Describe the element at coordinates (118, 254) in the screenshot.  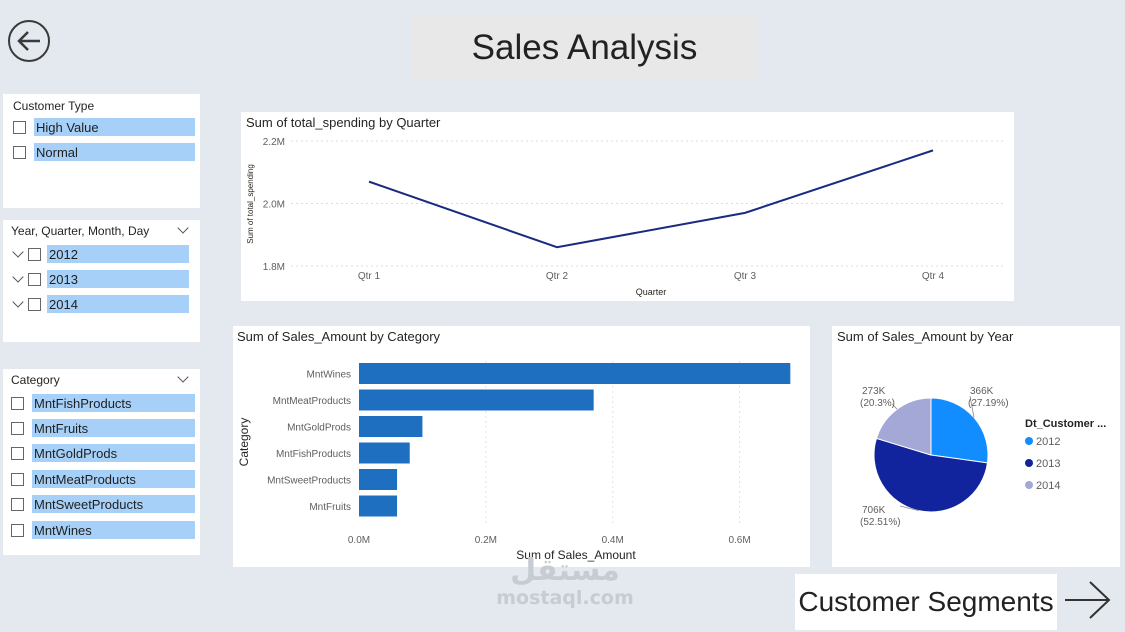
I see `slicer-item-label: 2012` at that location.